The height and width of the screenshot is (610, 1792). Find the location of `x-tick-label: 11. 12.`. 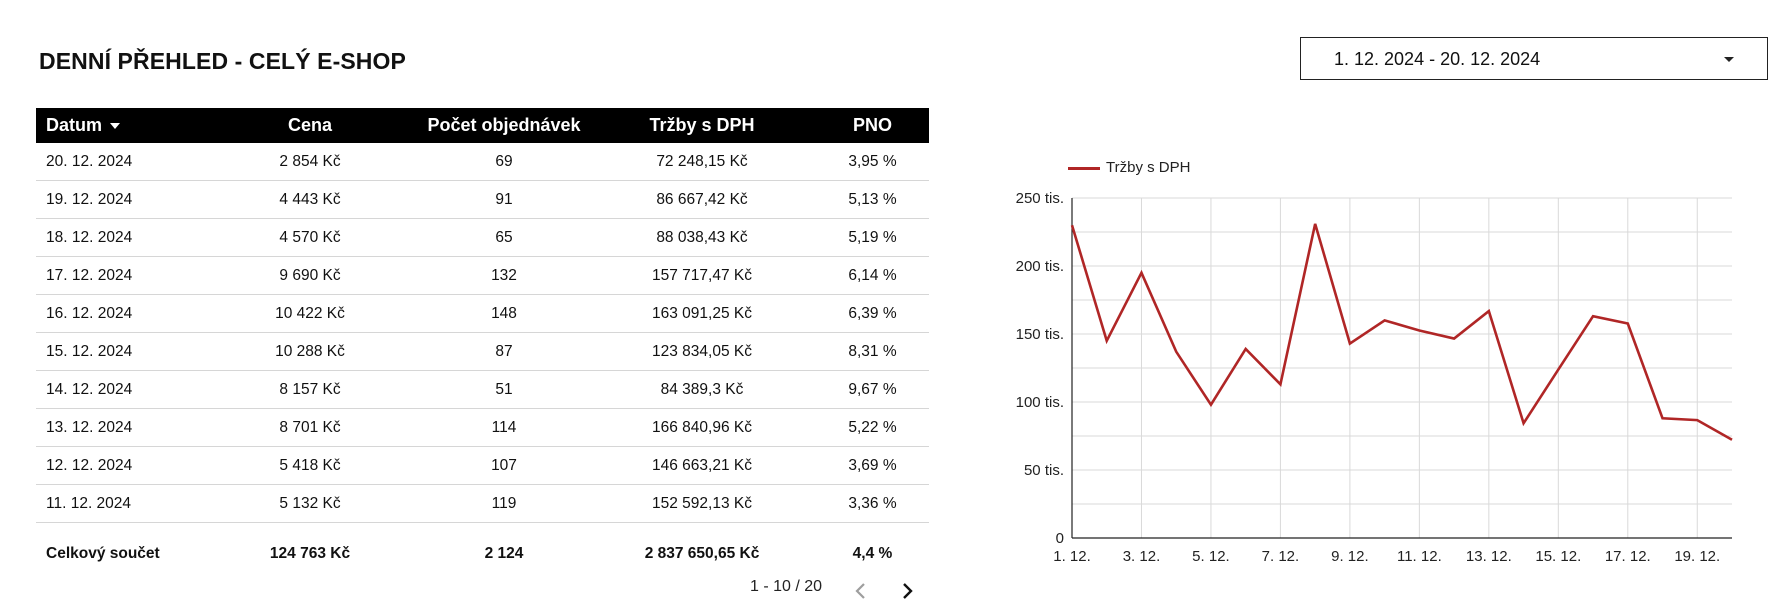

x-tick-label: 11. 12. is located at coordinates (1419, 556).